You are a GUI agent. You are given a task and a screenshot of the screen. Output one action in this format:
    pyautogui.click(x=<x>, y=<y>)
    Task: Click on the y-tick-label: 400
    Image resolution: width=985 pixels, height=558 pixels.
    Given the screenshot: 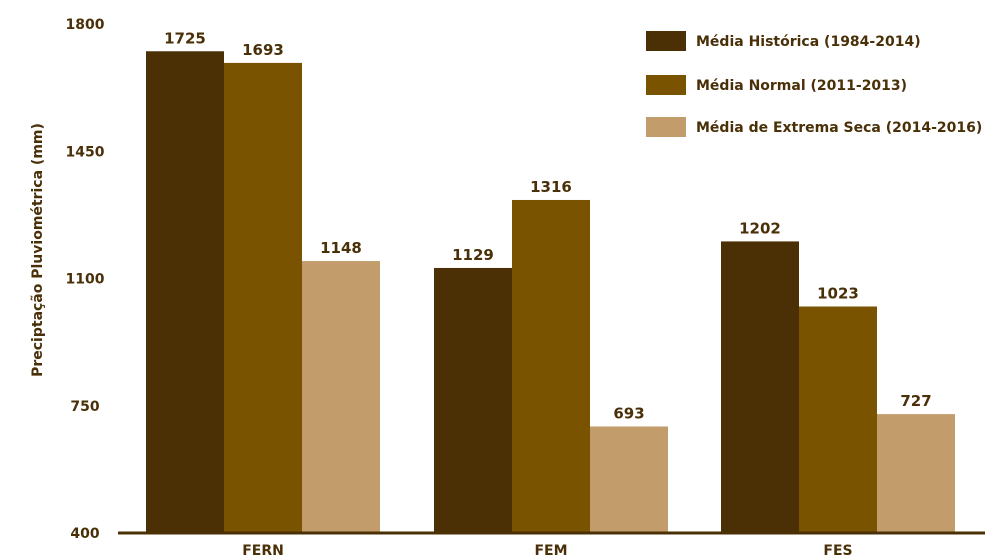 What is the action you would take?
    pyautogui.click(x=84, y=534)
    